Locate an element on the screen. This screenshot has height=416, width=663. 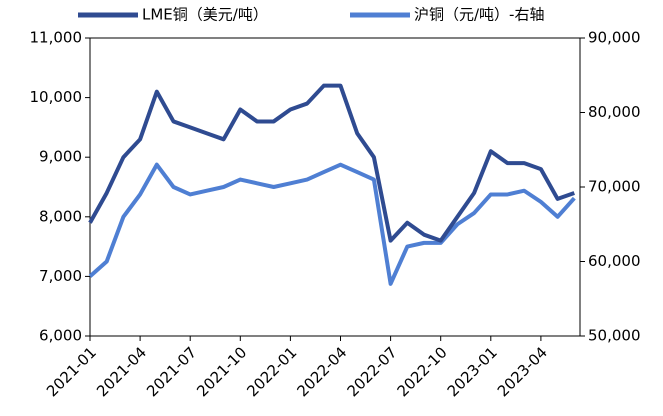
x-tick-label: 2021-01 is located at coordinates (71, 371).